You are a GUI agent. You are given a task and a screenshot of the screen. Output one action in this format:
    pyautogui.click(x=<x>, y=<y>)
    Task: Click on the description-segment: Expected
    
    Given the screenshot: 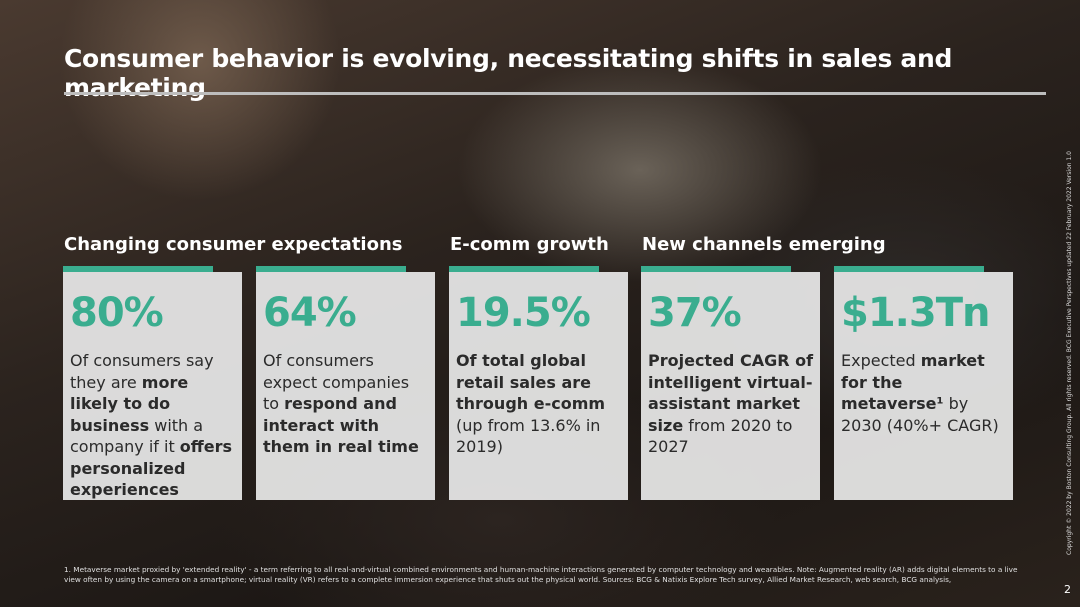 What is the action you would take?
    pyautogui.click(x=881, y=360)
    